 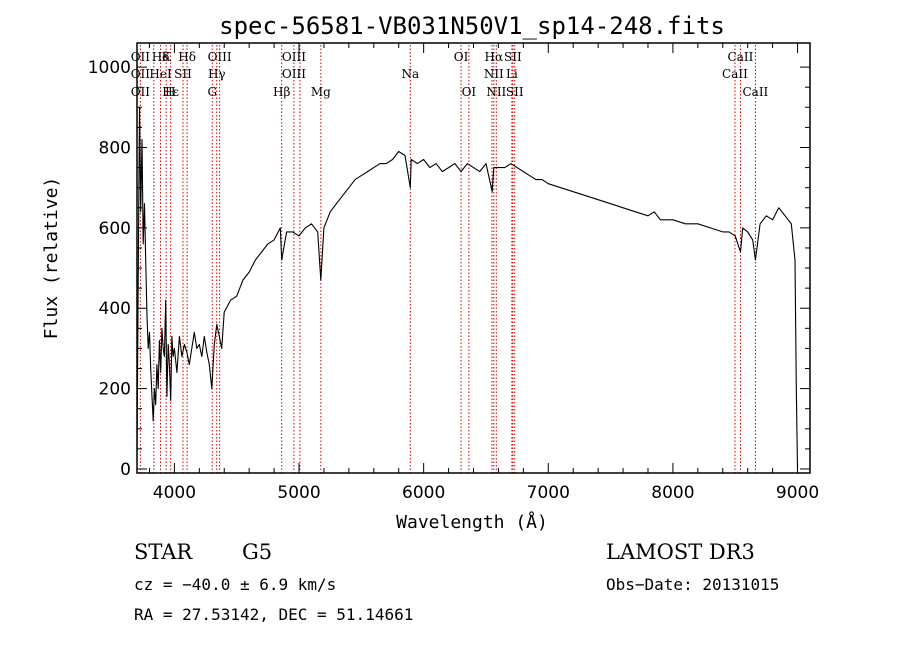 I want to click on spectral-line-label: Na, so click(x=410, y=74).